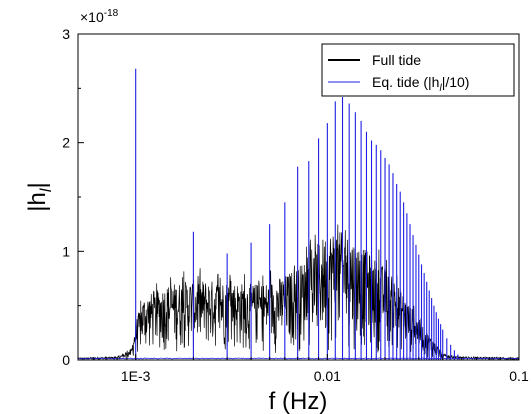  I want to click on y-axis-title-main: |h, so click(37, 202).